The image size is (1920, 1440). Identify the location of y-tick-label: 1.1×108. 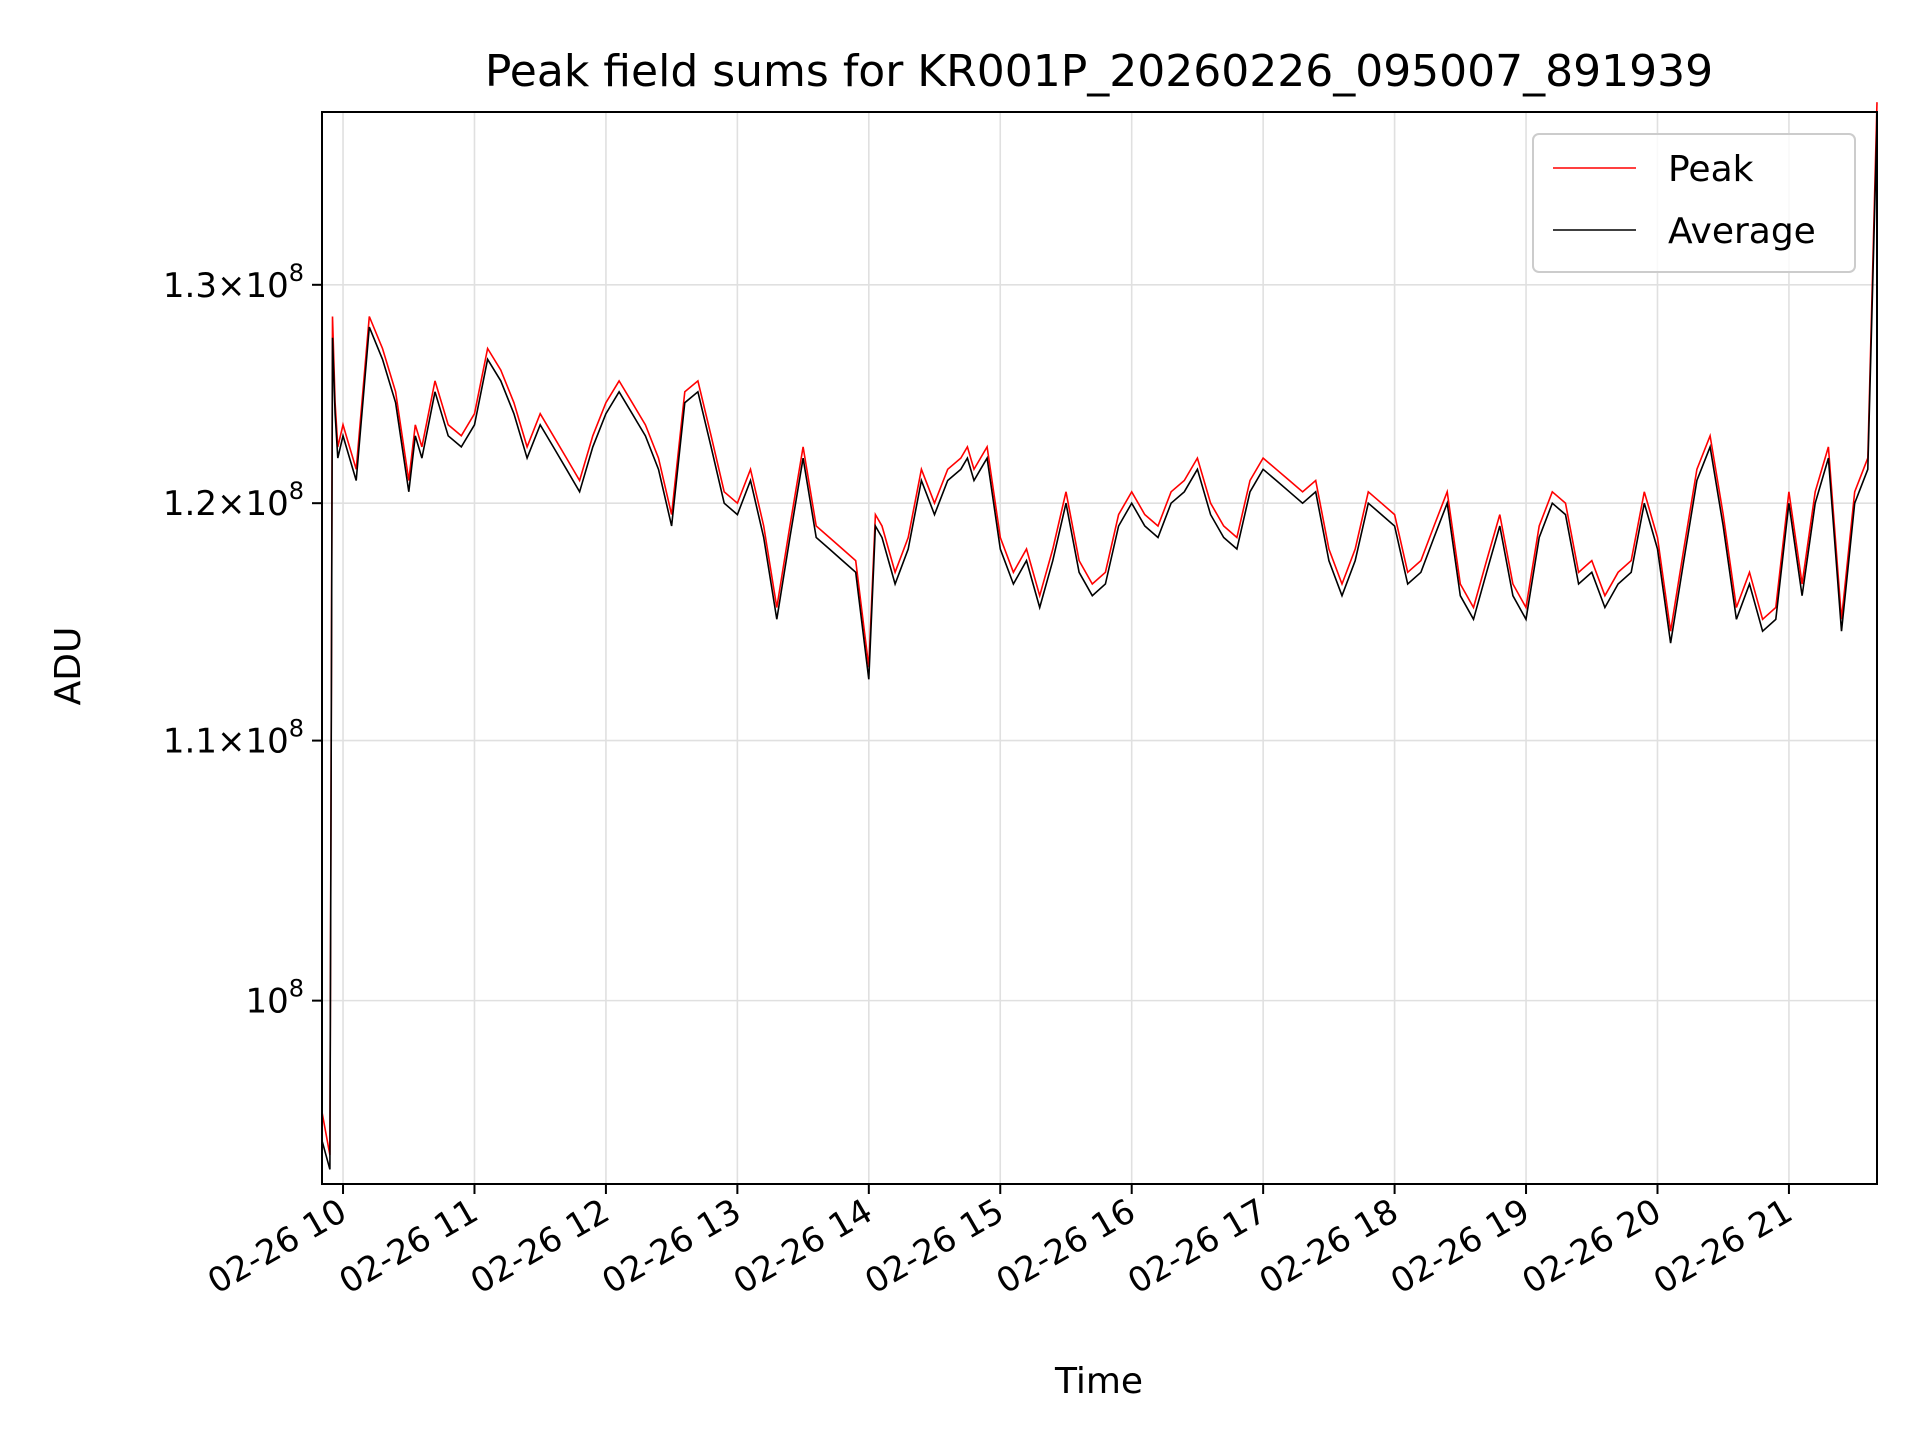
(233, 738).